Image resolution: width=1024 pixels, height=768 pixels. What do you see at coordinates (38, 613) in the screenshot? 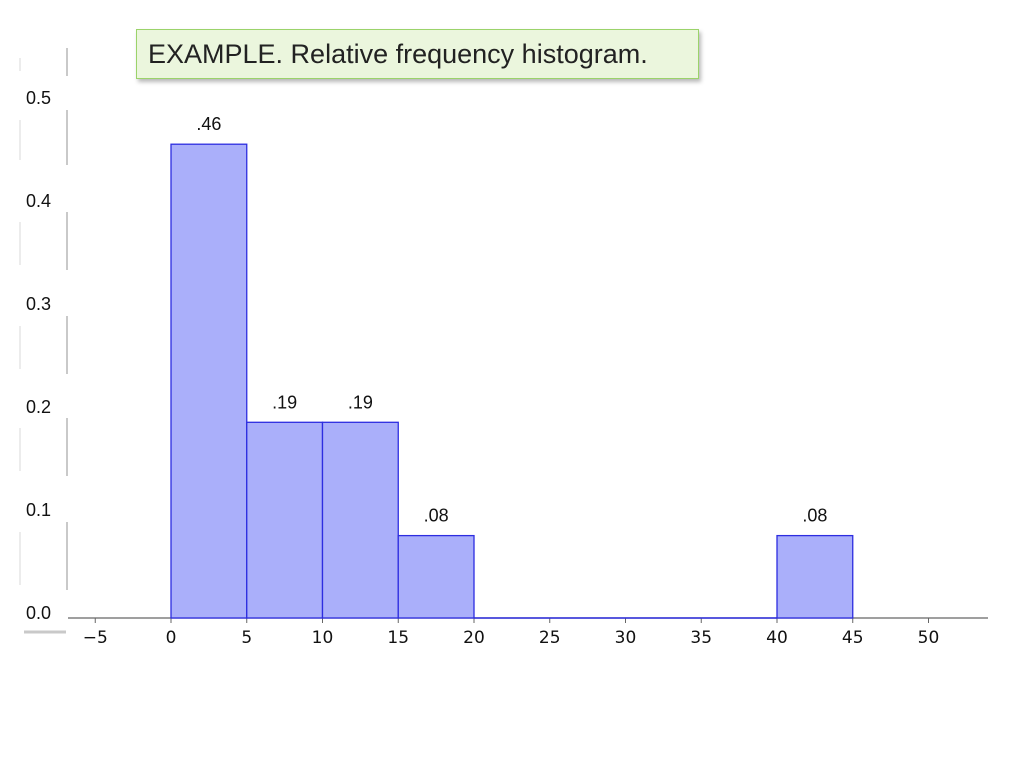
I see `y-tick-label: 0.0` at bounding box center [38, 613].